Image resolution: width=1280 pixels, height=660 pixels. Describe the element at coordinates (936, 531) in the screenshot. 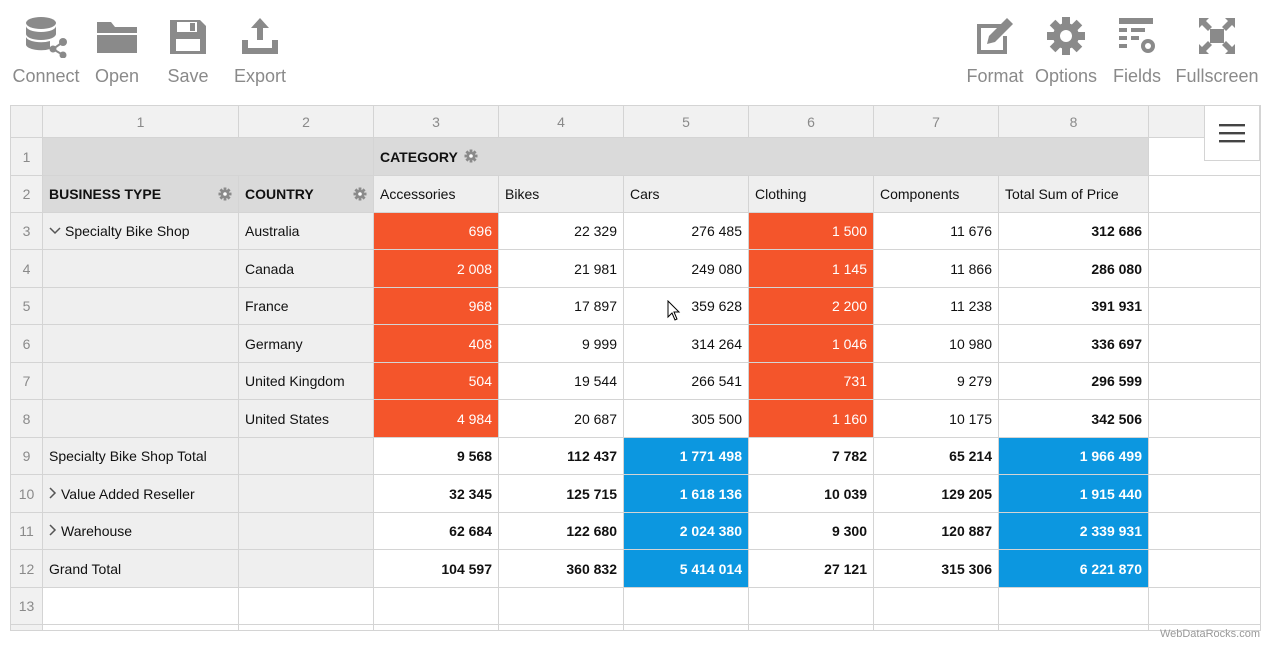

I see `total-value-cell: 120 887` at that location.